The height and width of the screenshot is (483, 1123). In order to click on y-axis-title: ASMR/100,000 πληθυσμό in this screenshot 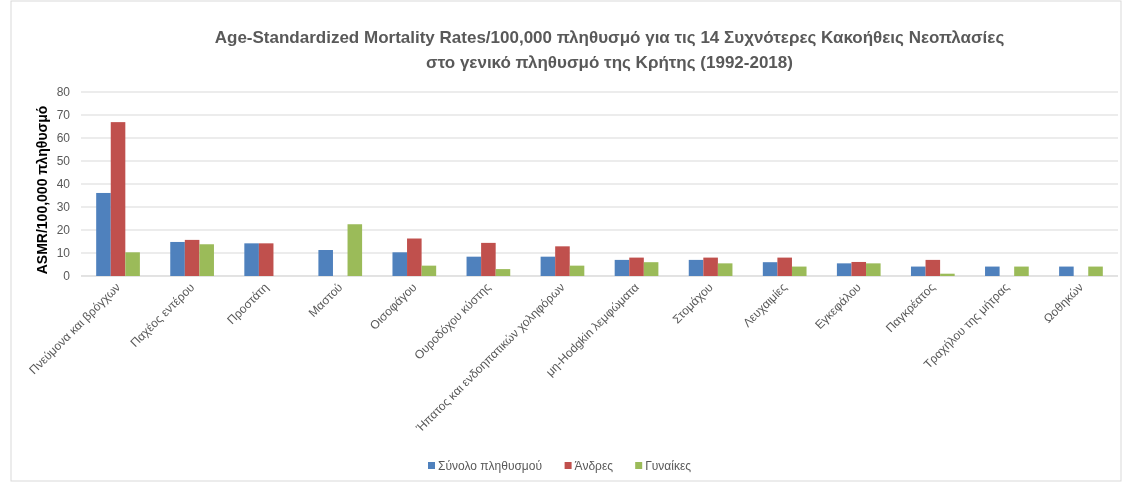, I will do `click(42, 190)`.